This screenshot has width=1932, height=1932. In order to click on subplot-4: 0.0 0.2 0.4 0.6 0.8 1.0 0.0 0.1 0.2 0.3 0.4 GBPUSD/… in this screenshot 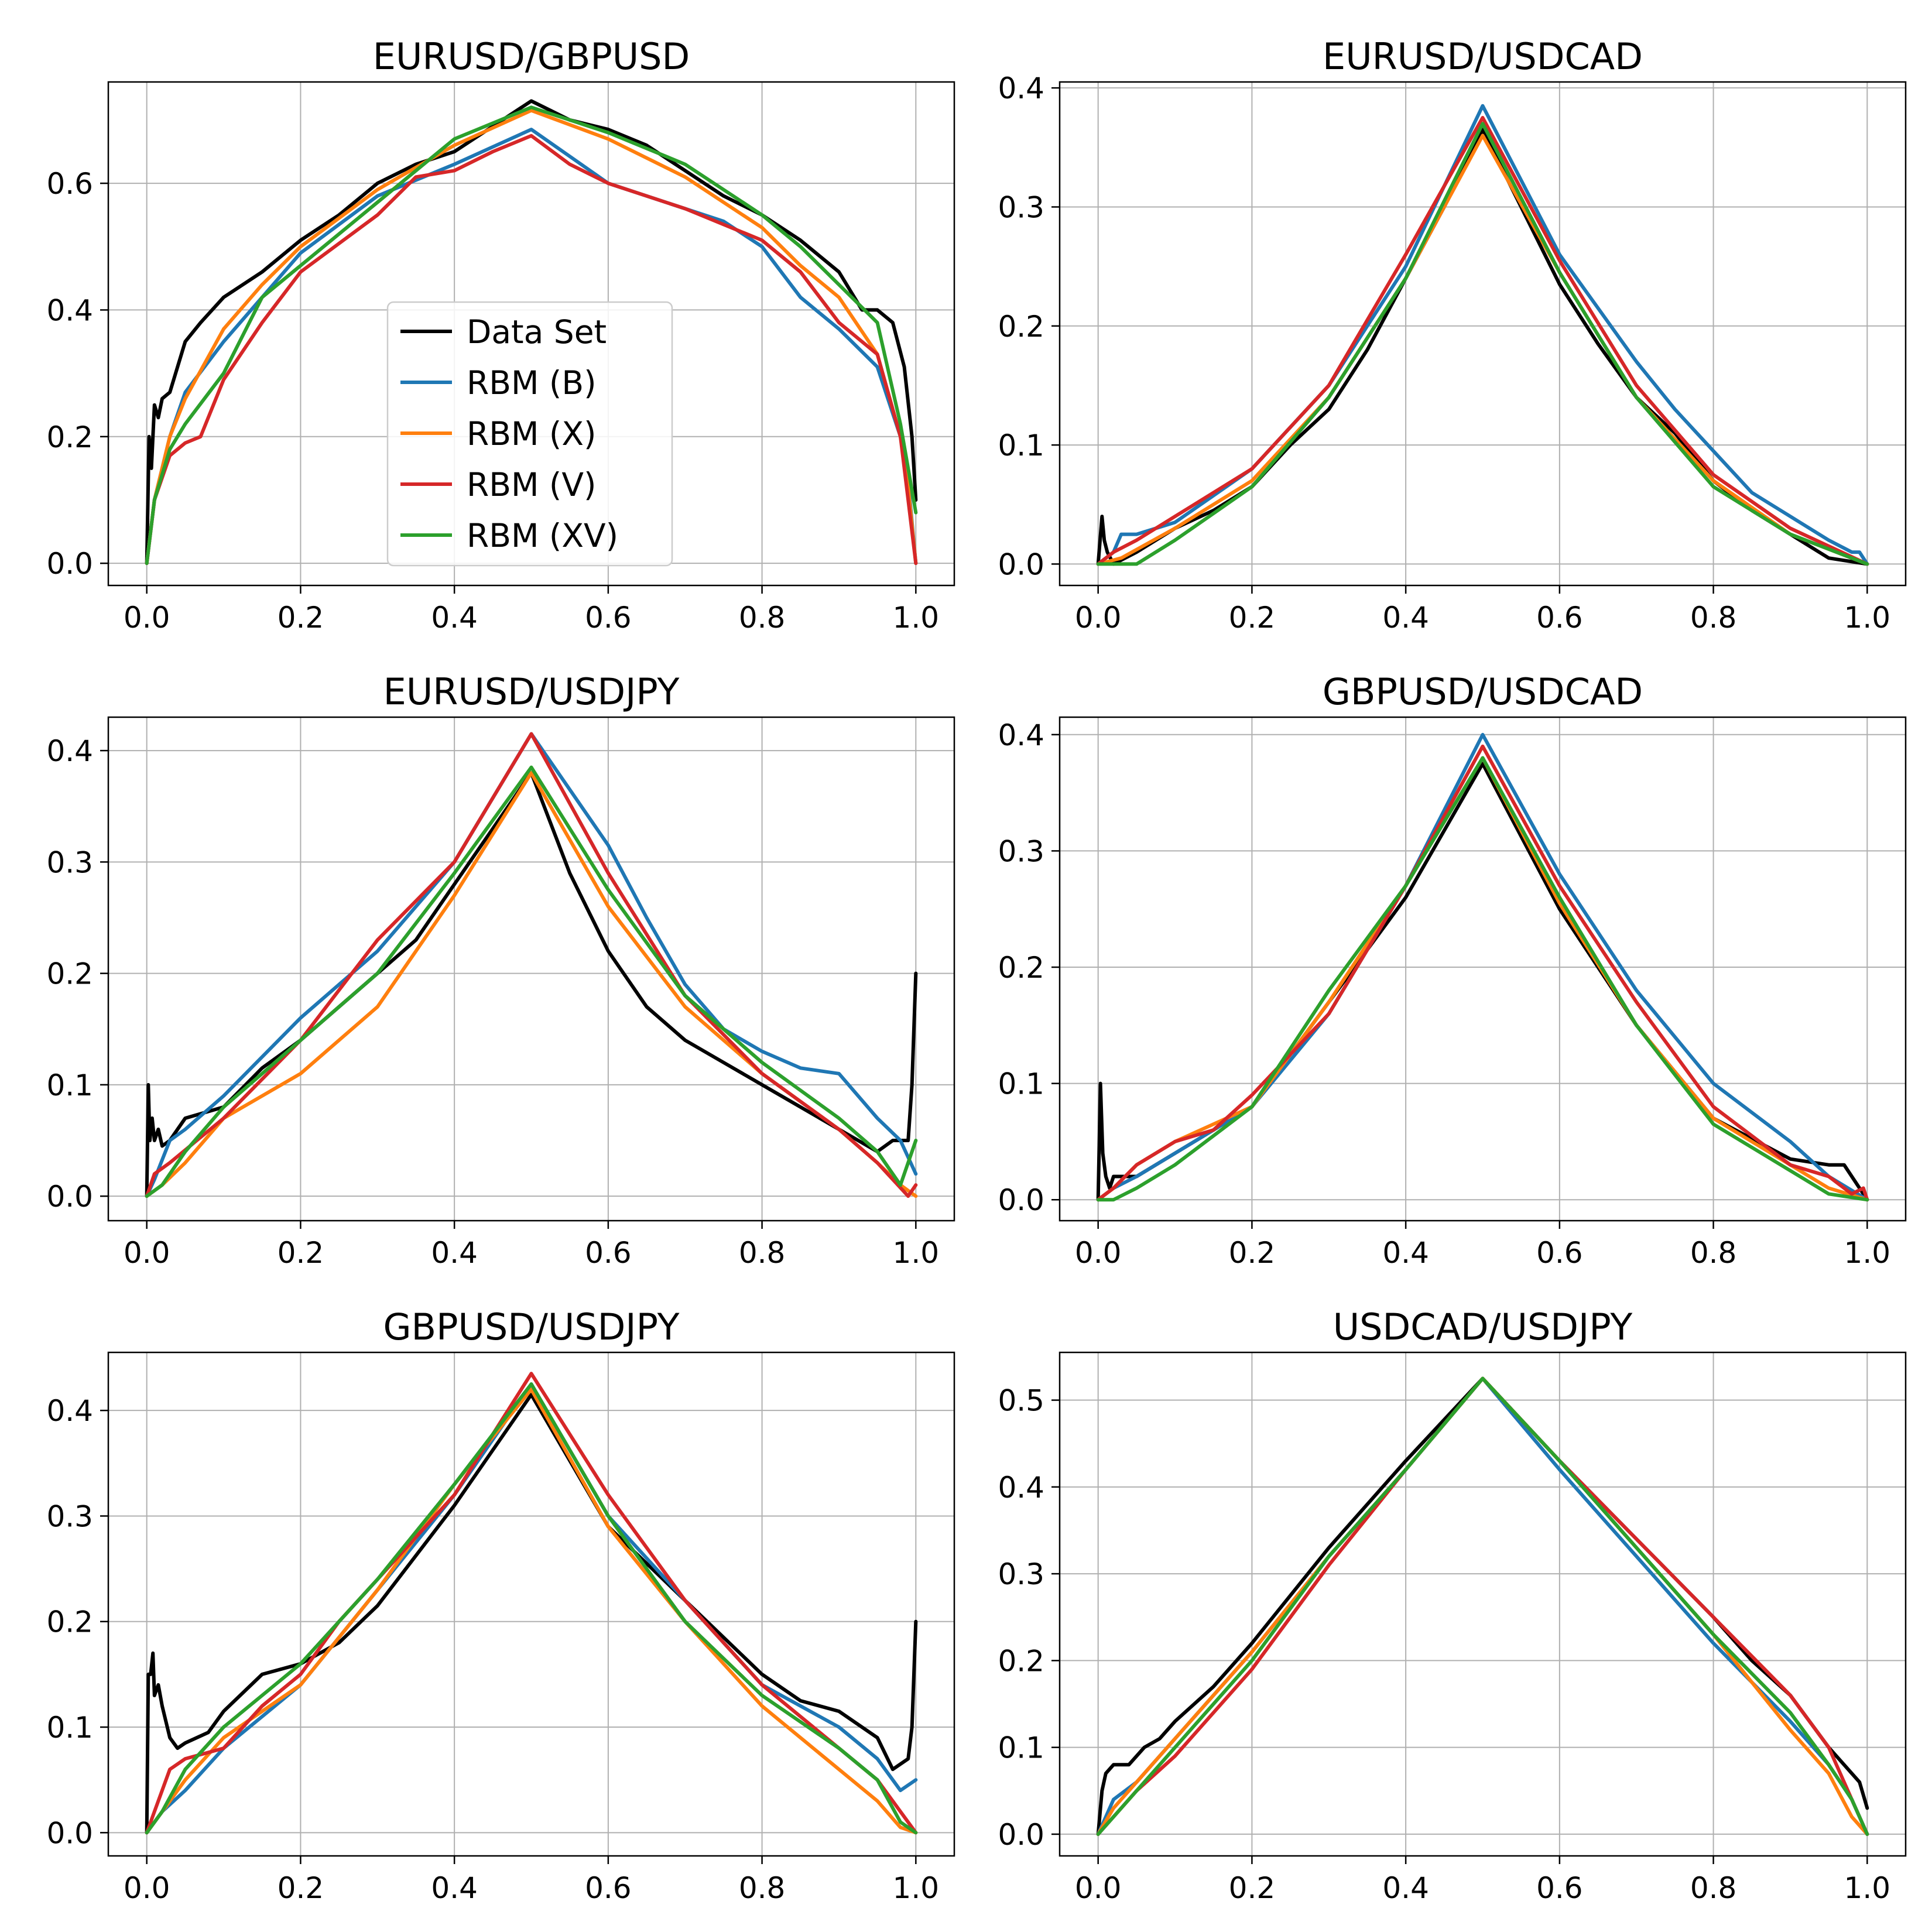, I will do `click(1452, 970)`.